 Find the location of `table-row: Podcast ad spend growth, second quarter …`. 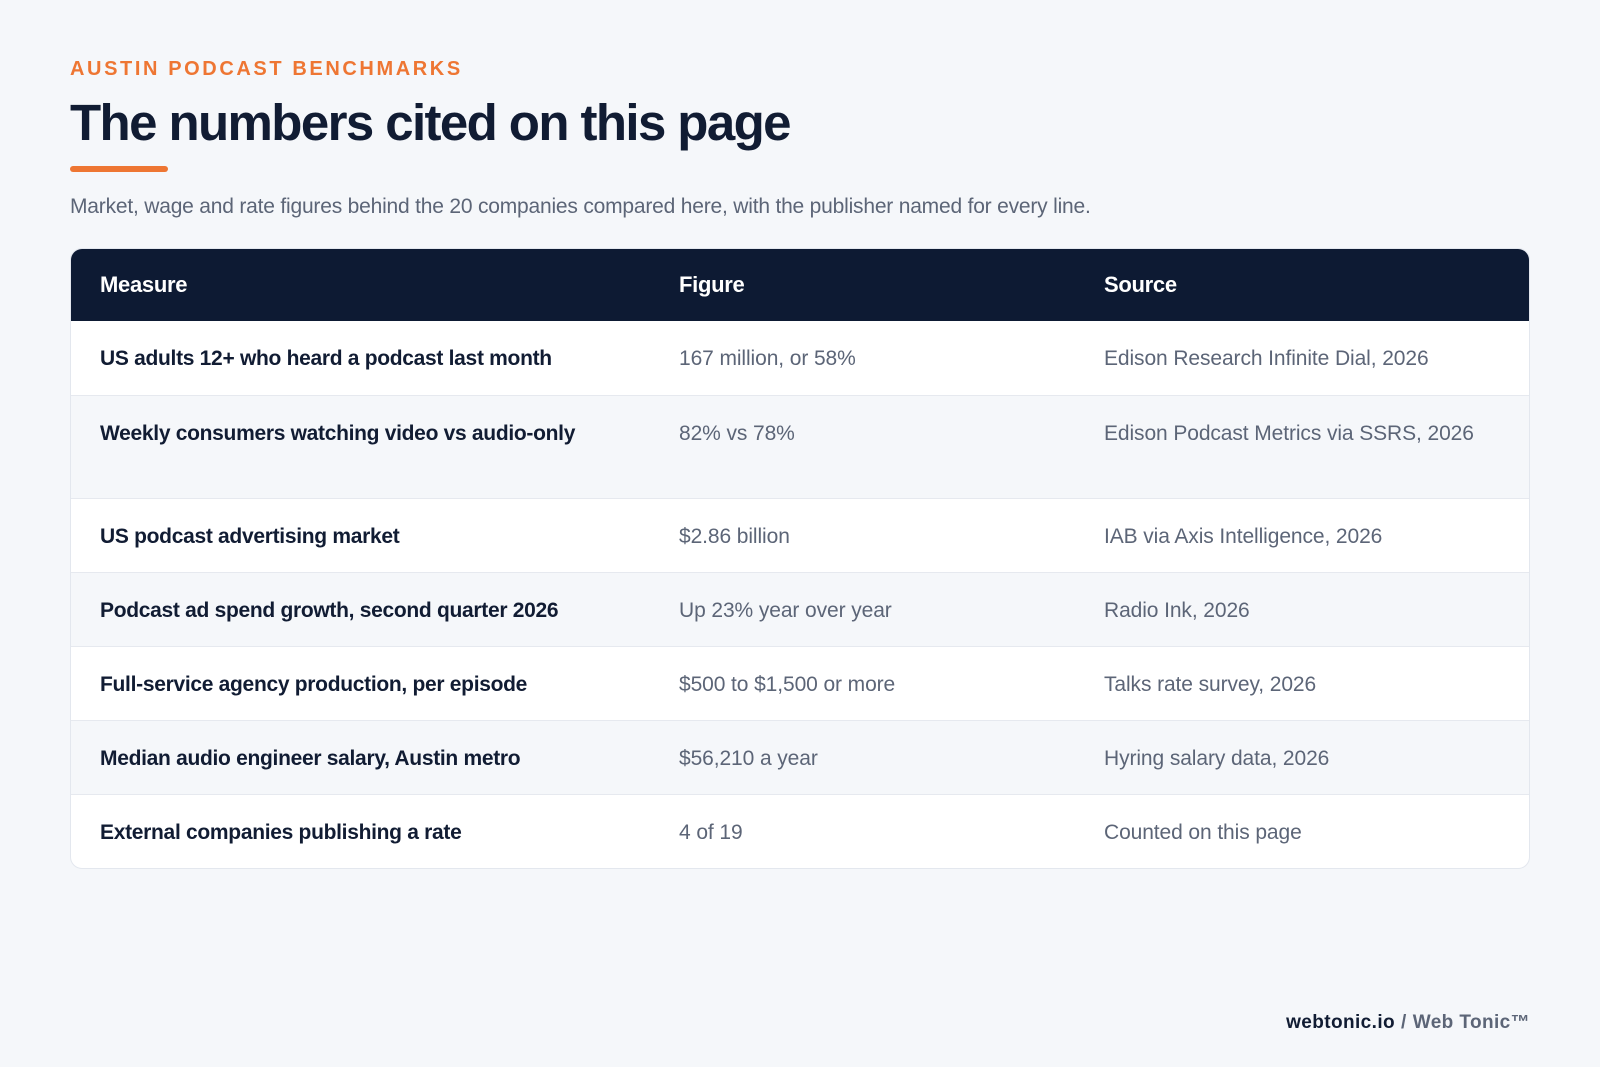

table-row: Podcast ad spend growth, second quarter … is located at coordinates (800, 609).